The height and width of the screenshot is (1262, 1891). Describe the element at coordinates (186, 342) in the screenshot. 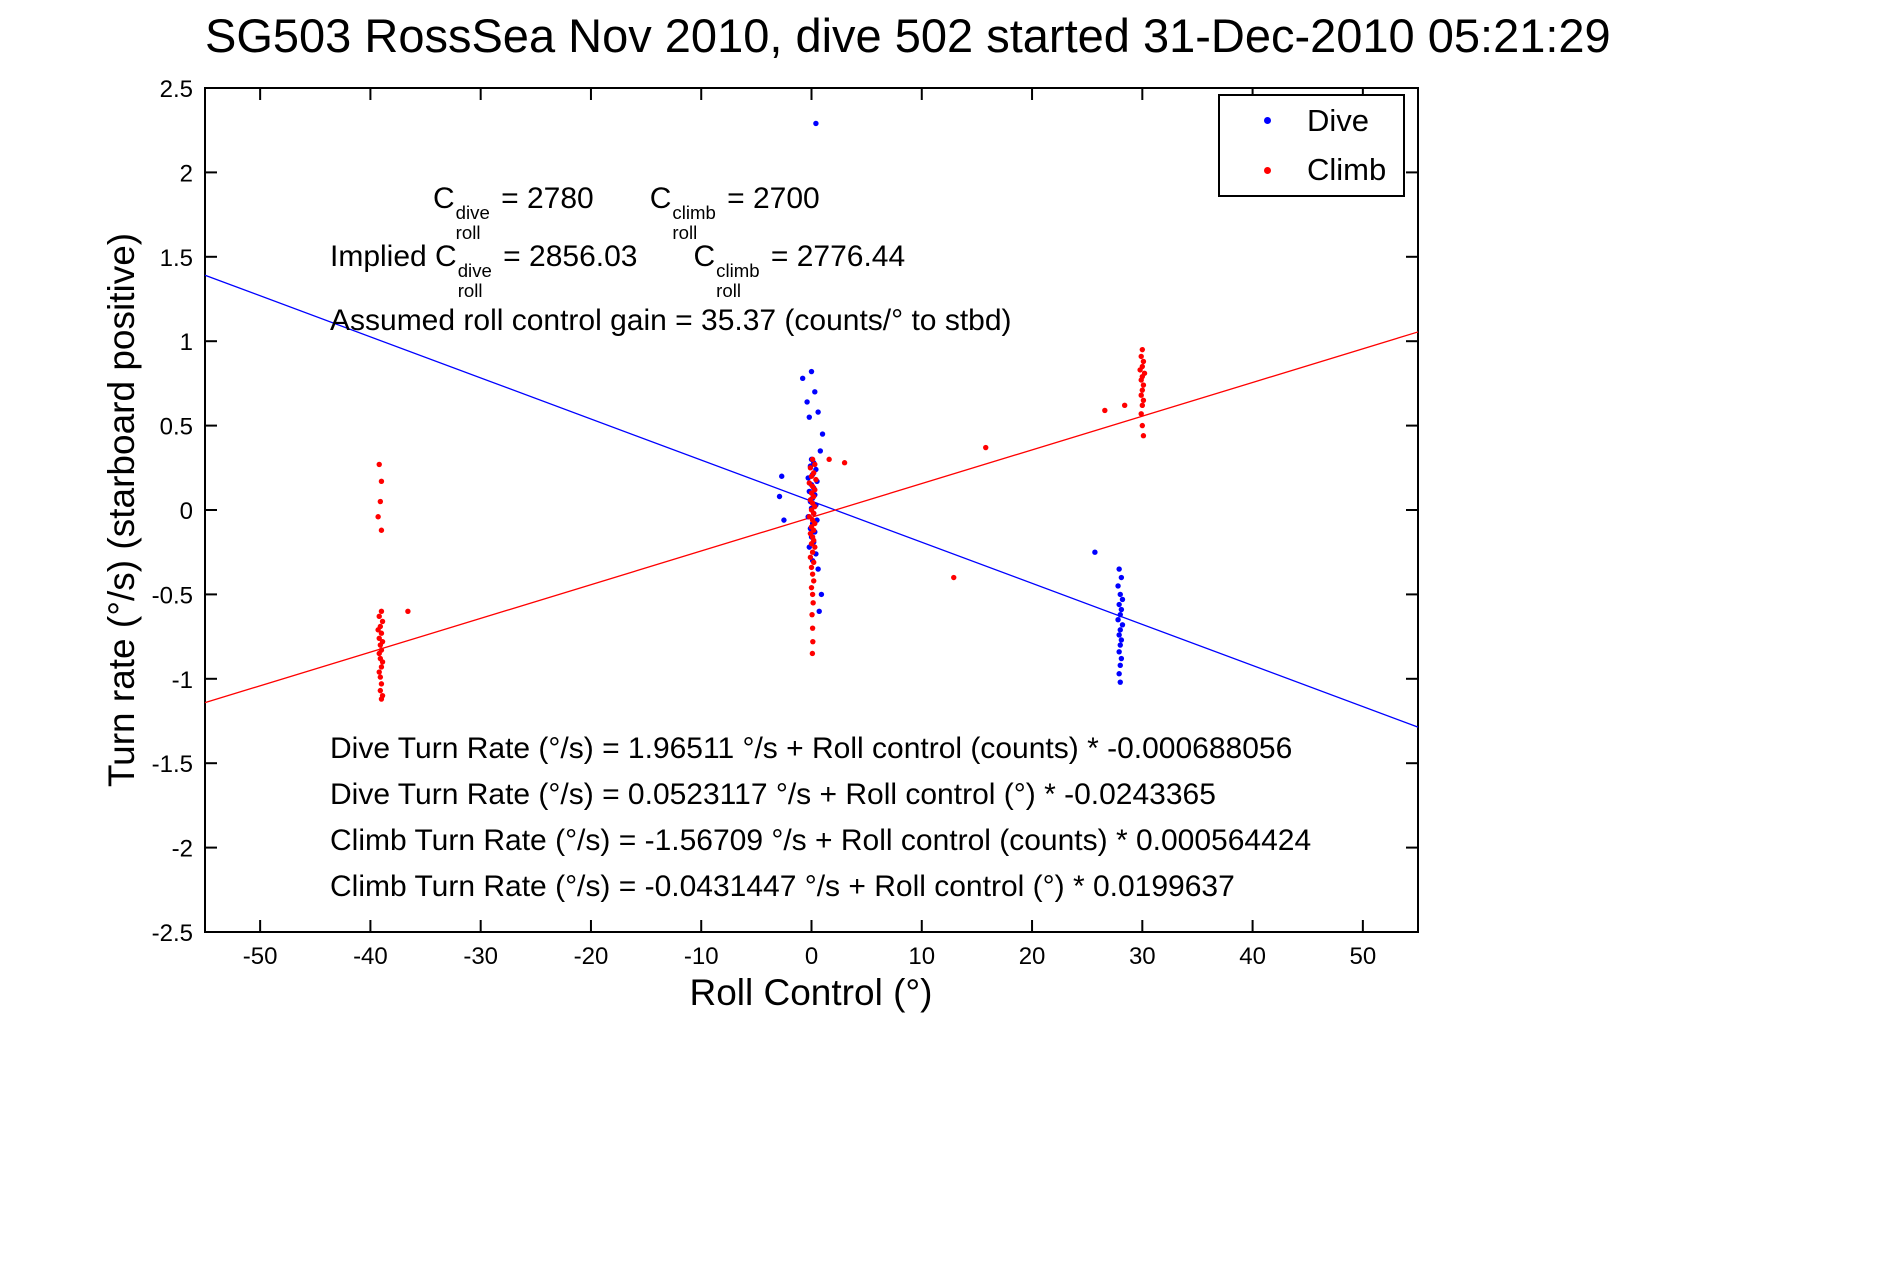

I see `svg-text: 1` at that location.